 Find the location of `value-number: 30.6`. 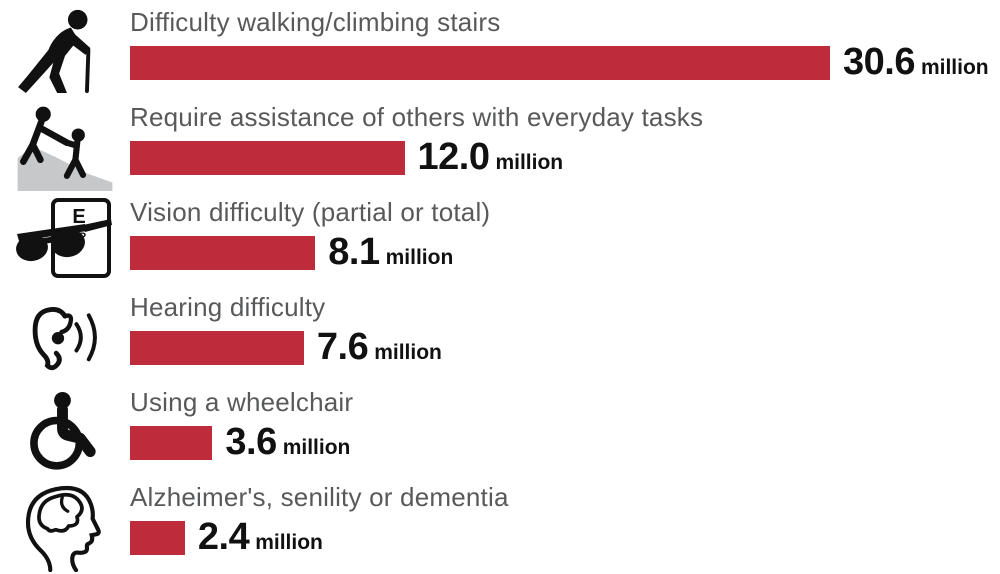

value-number: 30.6 is located at coordinates (879, 61).